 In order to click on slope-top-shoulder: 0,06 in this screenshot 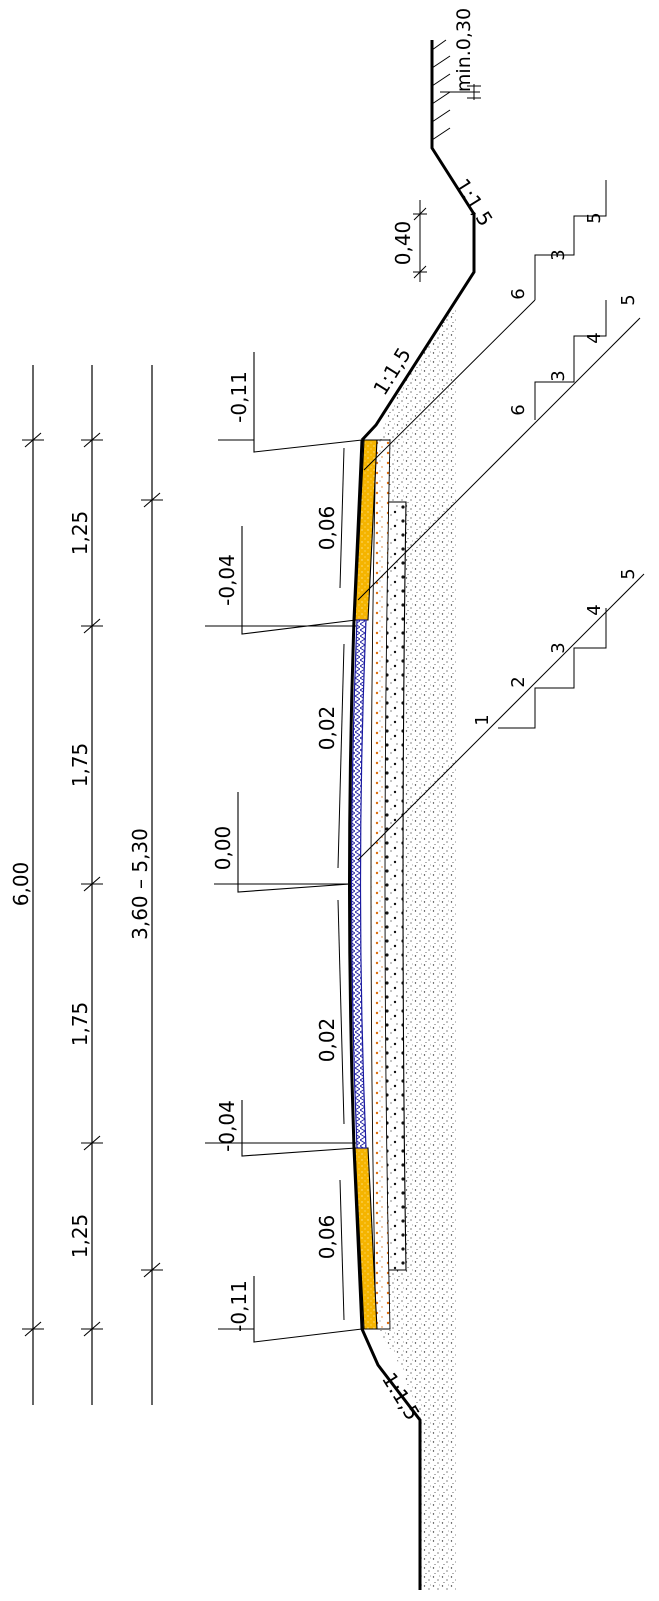, I will do `click(327, 528)`.